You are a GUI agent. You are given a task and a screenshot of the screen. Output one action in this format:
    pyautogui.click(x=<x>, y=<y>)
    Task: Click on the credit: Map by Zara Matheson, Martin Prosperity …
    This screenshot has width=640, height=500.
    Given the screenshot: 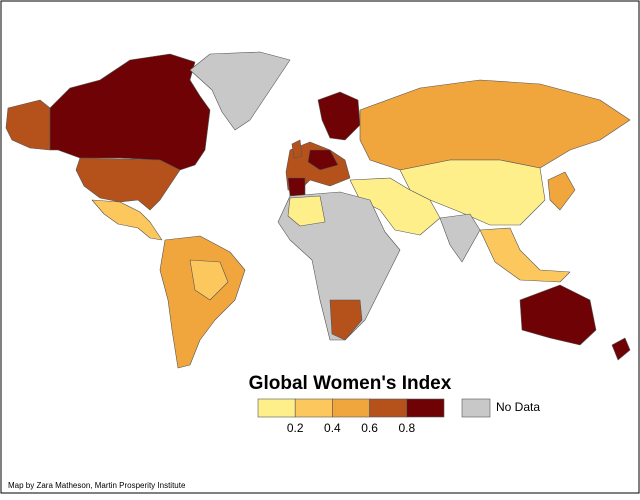 What is the action you would take?
    pyautogui.click(x=97, y=485)
    